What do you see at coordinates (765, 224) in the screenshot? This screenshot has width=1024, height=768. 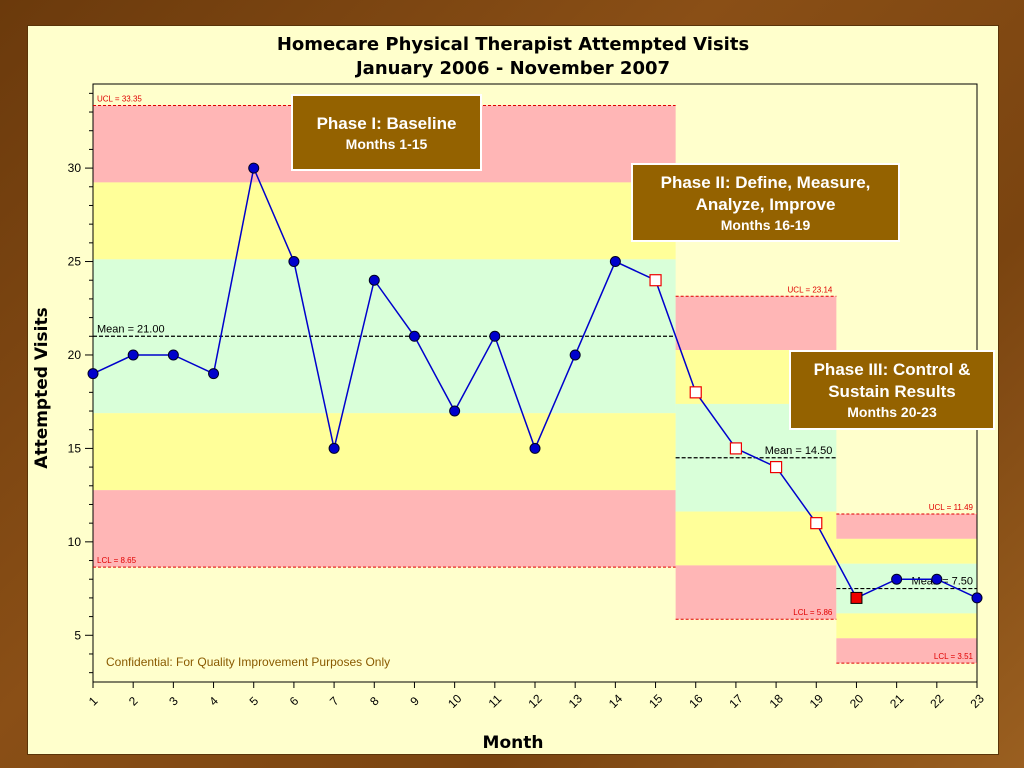 I see `phase-2-subtitle: Months 16-19` at bounding box center [765, 224].